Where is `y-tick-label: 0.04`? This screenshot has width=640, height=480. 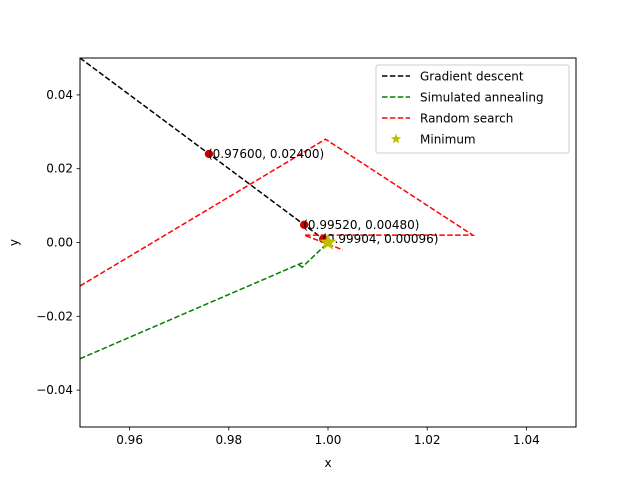 y-tick-label: 0.04 is located at coordinates (59, 95).